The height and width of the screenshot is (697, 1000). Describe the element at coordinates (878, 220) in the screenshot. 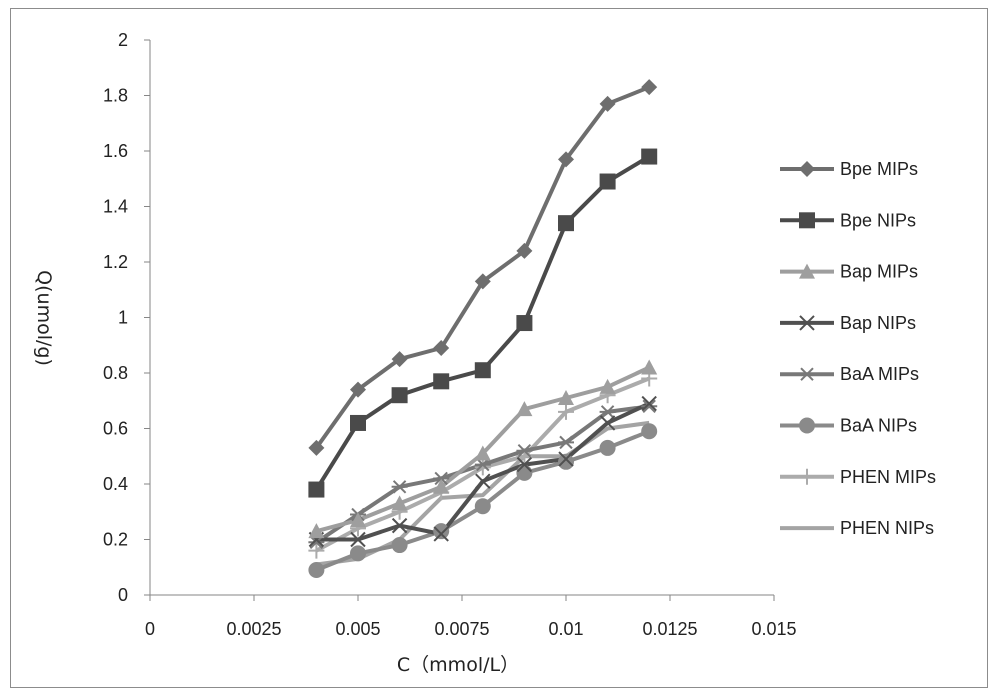

I see `legend-label-bpe-nips: Bpe NIPs` at that location.